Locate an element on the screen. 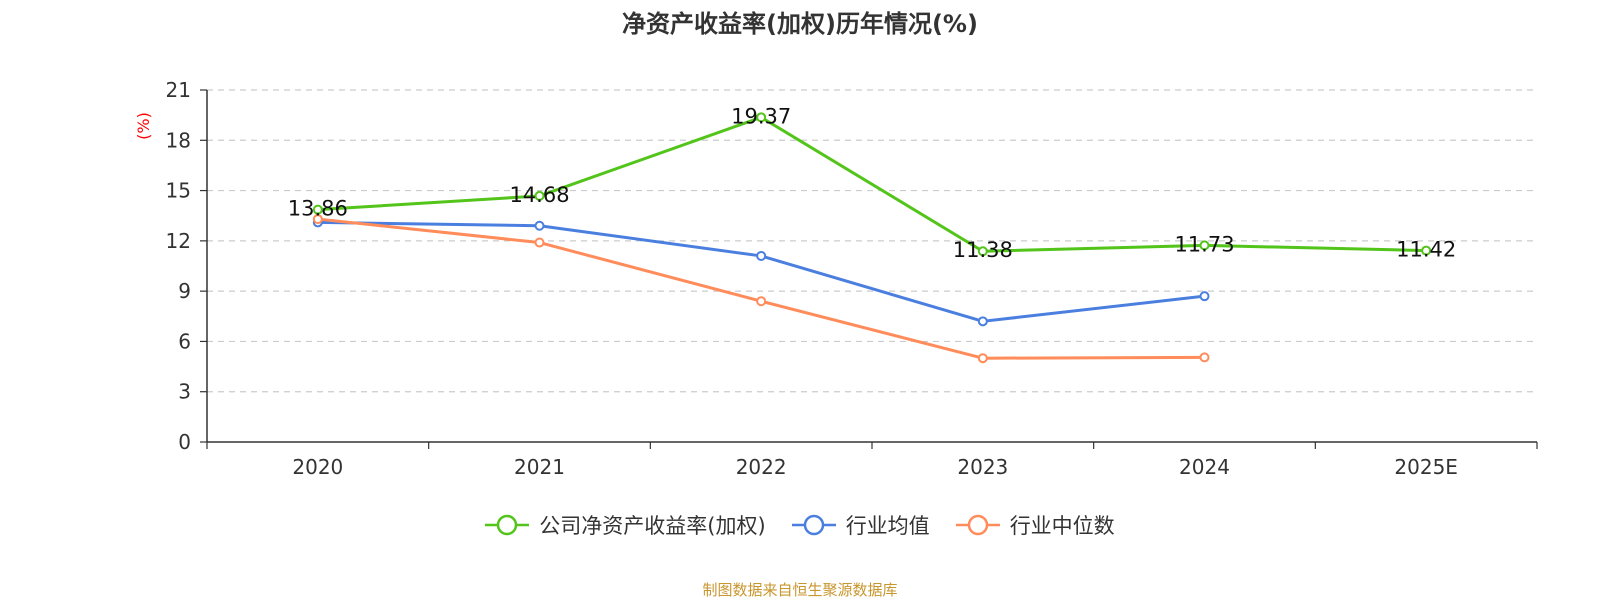  x-tick-label: 2020 is located at coordinates (317, 467).